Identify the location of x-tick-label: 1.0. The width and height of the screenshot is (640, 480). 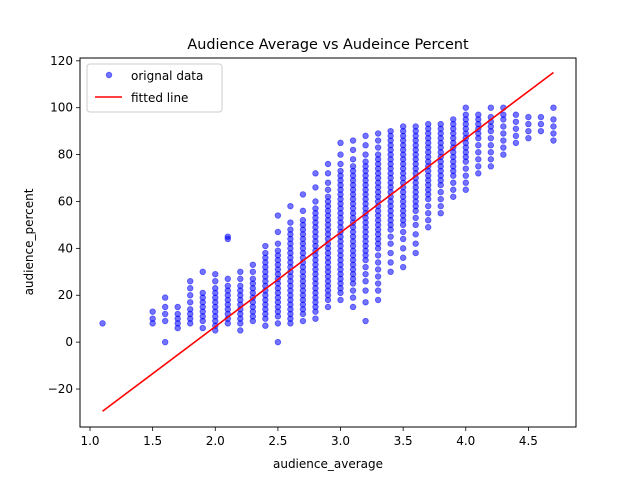
(89, 441).